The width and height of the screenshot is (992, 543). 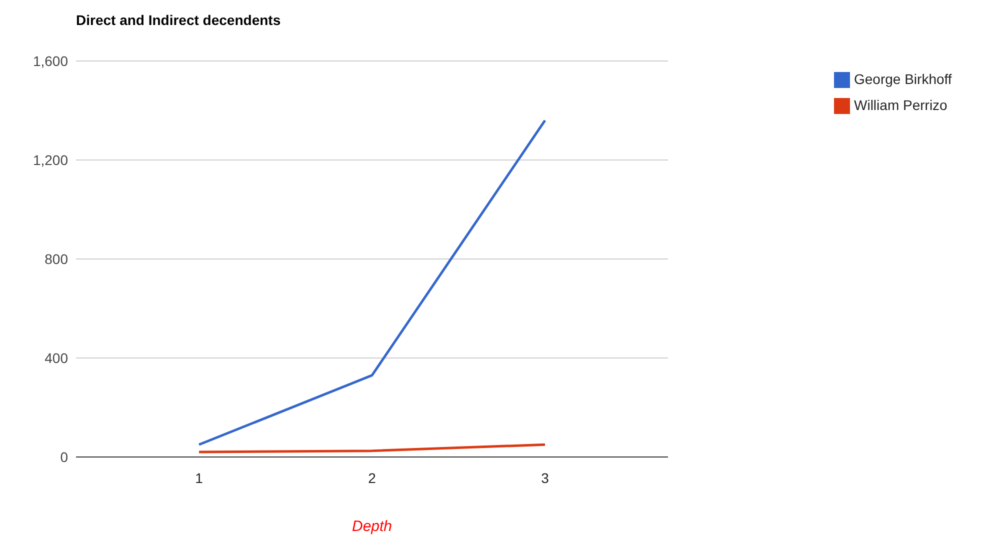 I want to click on y-tick-label: 0, so click(x=64, y=456).